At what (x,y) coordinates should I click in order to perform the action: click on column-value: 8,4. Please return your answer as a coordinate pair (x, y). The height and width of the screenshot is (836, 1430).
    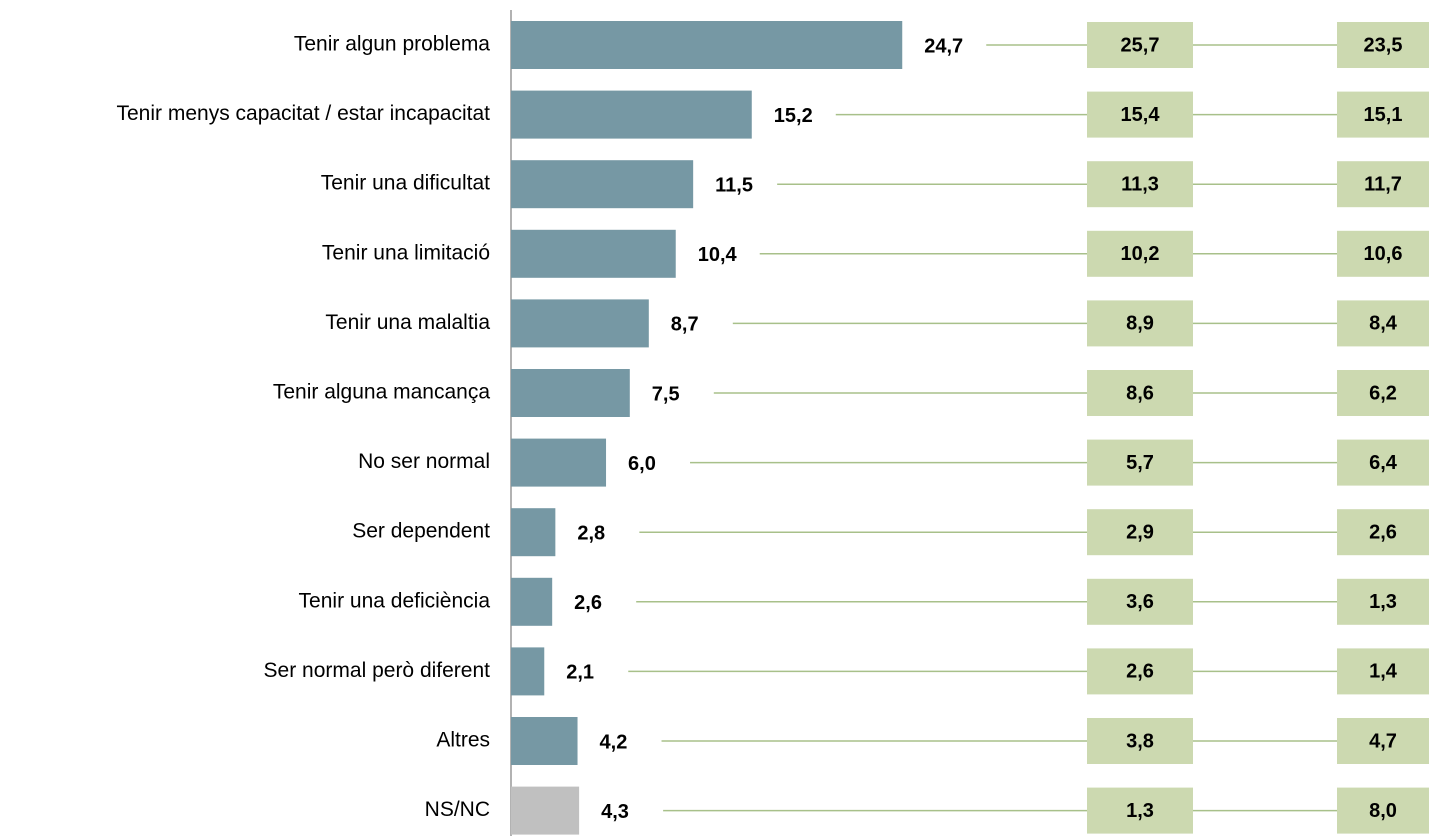
    Looking at the image, I should click on (1383, 324).